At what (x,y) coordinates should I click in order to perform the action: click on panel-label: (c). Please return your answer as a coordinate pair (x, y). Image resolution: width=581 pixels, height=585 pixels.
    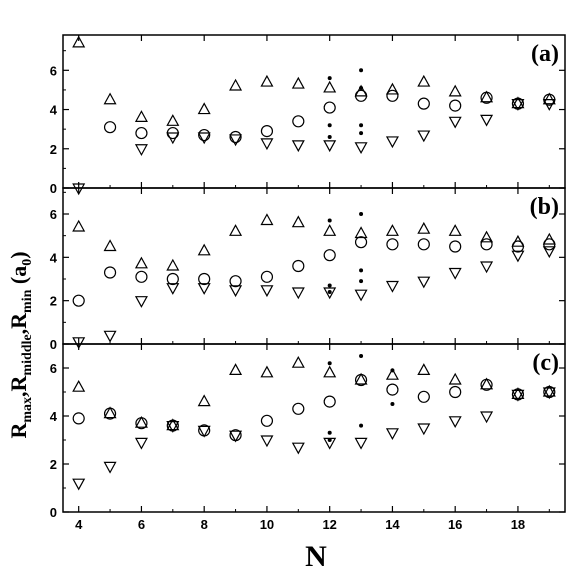
    Looking at the image, I should click on (545, 363).